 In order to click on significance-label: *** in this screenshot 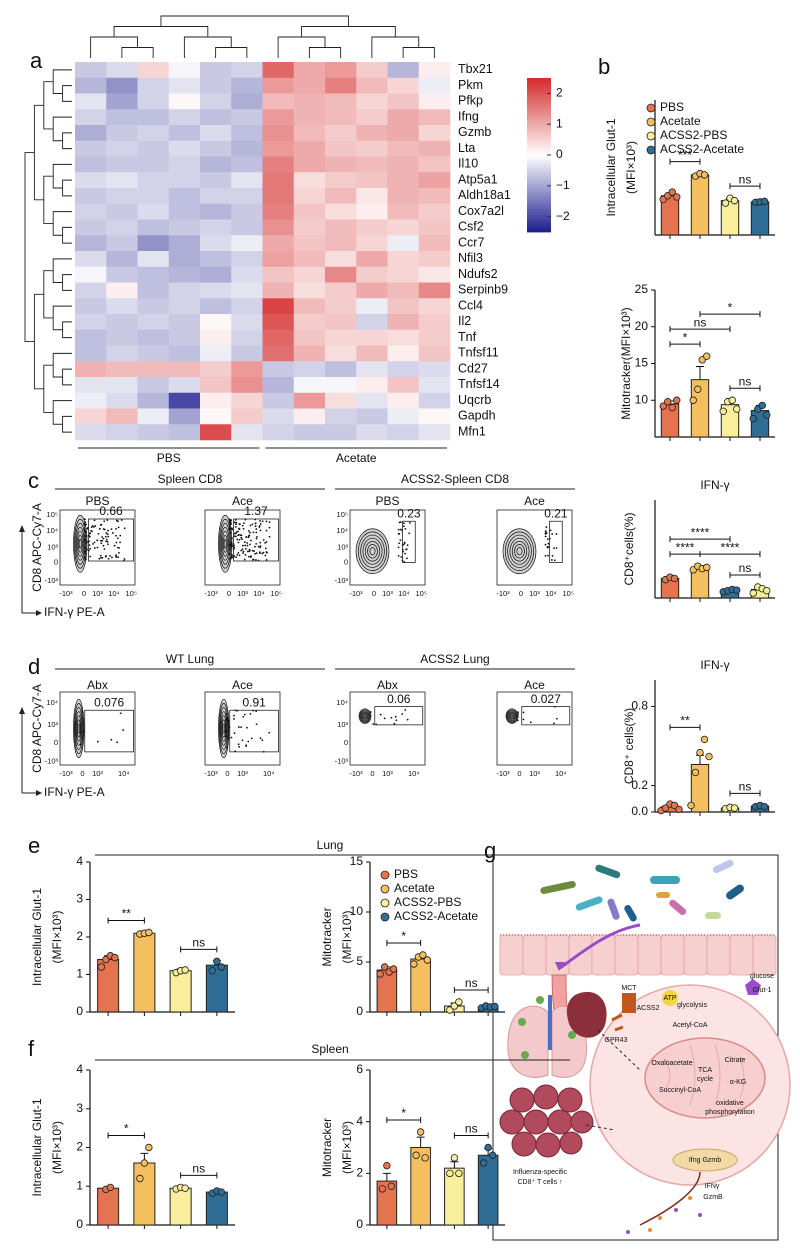, I will do `click(685, 155)`.